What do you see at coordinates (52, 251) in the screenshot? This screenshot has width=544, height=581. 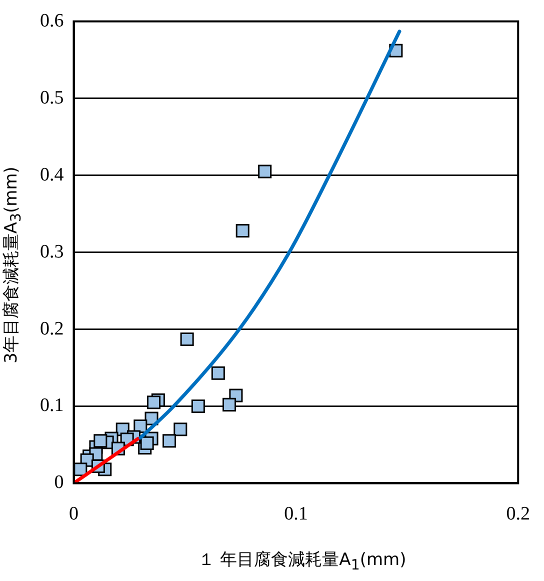 I see `y-tick-label: 0.3` at bounding box center [52, 251].